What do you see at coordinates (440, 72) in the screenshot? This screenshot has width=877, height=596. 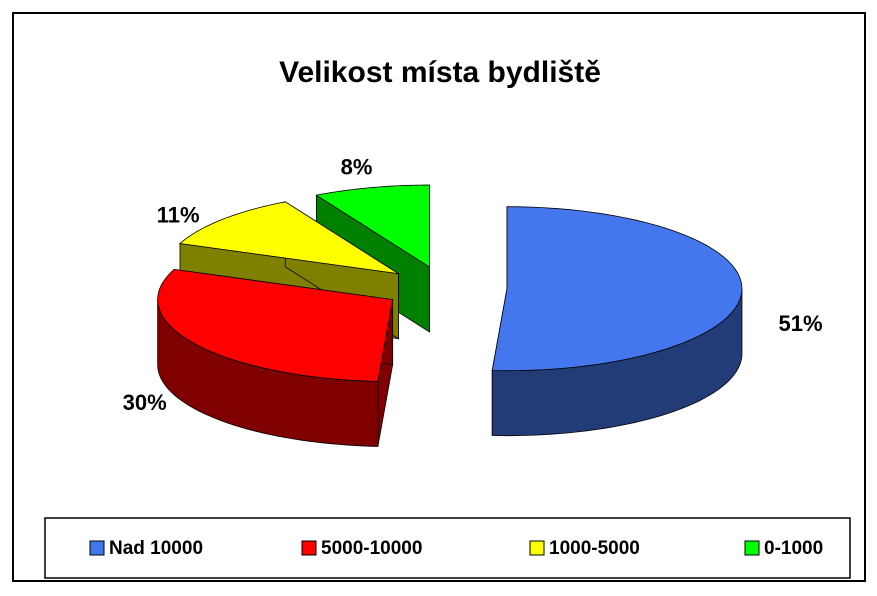 I see `chart-title: Velikost místa bydliště` at bounding box center [440, 72].